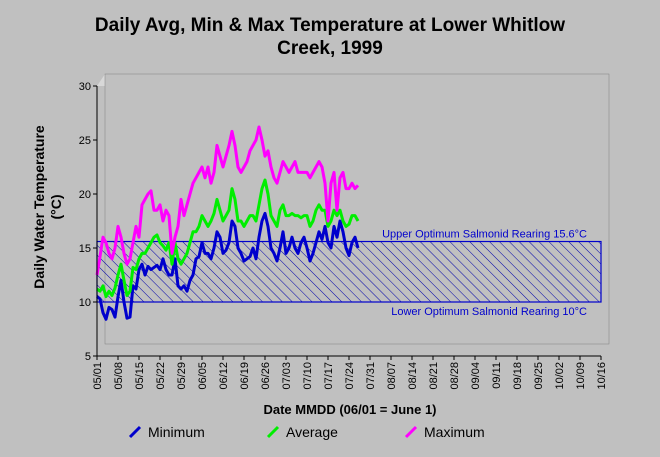 This screenshot has height=457, width=660. Describe the element at coordinates (287, 376) in the screenshot. I see `x-tick-label: 07/03` at that location.